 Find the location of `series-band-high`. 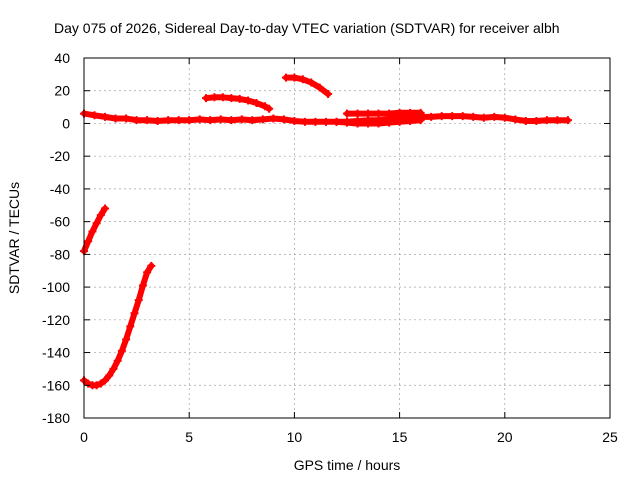

series-band-high is located at coordinates (384, 113).